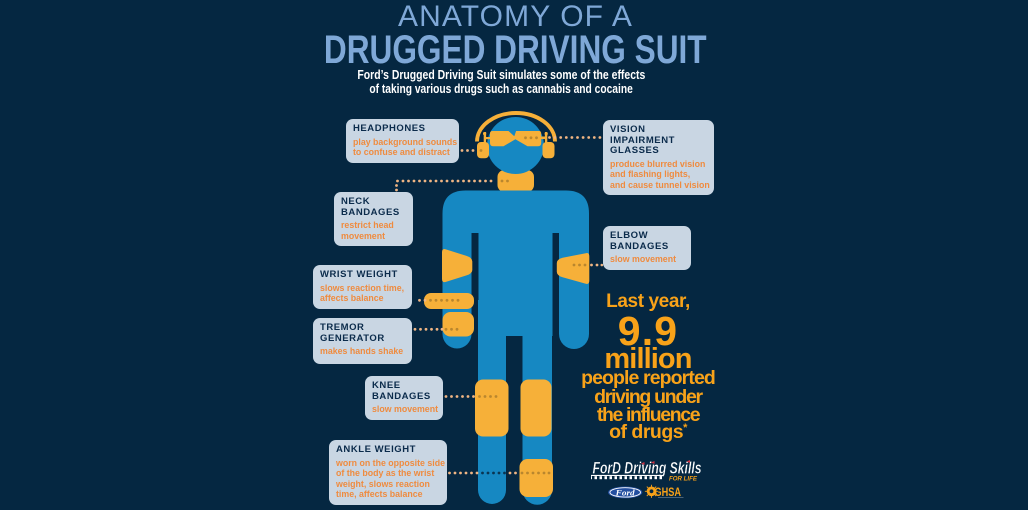 Image resolution: width=1028 pixels, height=510 pixels. What do you see at coordinates (625, 492) in the screenshot?
I see `svg-text: Ford` at bounding box center [625, 492].